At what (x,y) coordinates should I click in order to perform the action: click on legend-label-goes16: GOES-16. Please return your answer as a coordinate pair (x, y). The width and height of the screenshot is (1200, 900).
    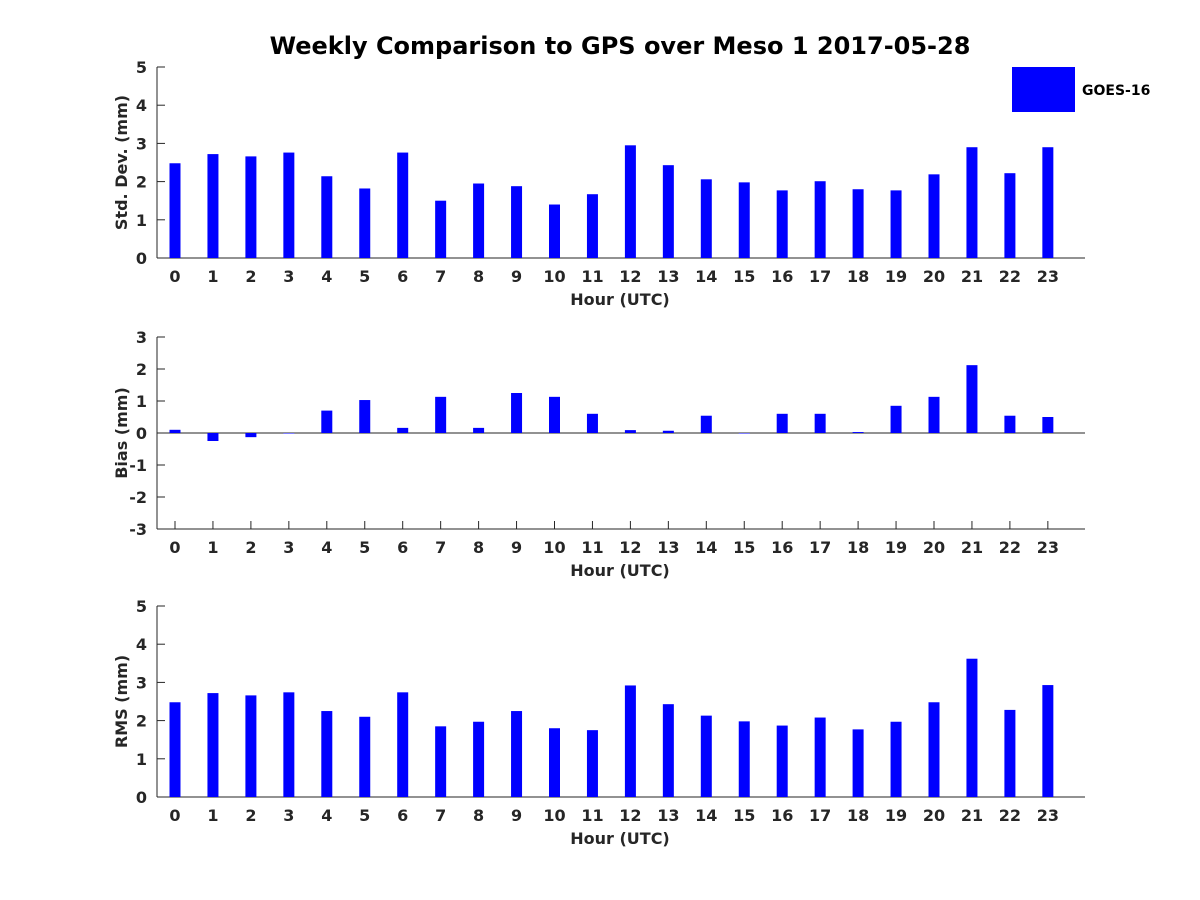
    Looking at the image, I should click on (1116, 91).